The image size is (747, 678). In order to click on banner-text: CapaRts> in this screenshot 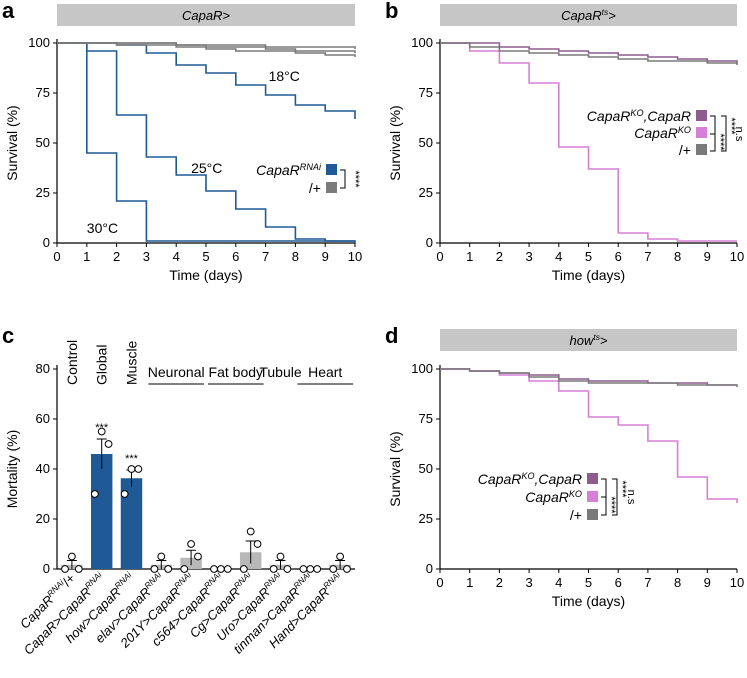, I will do `click(588, 15)`.